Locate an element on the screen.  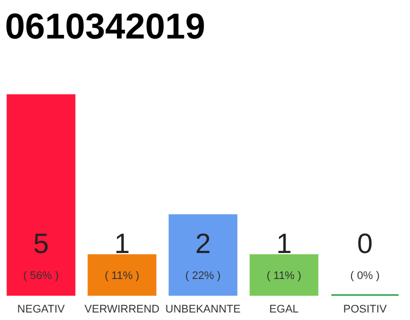
x-tick-label: UNBEKANNTE is located at coordinates (203, 310).